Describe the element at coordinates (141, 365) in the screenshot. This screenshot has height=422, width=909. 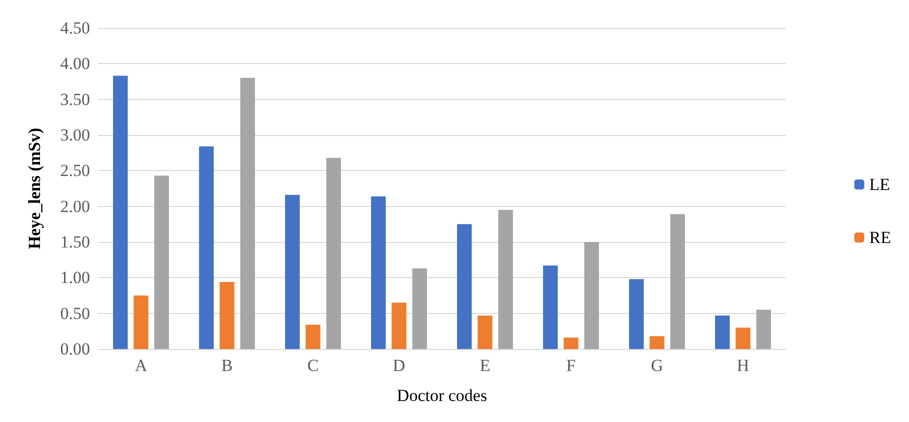
I see `x-tick-label: A` at that location.